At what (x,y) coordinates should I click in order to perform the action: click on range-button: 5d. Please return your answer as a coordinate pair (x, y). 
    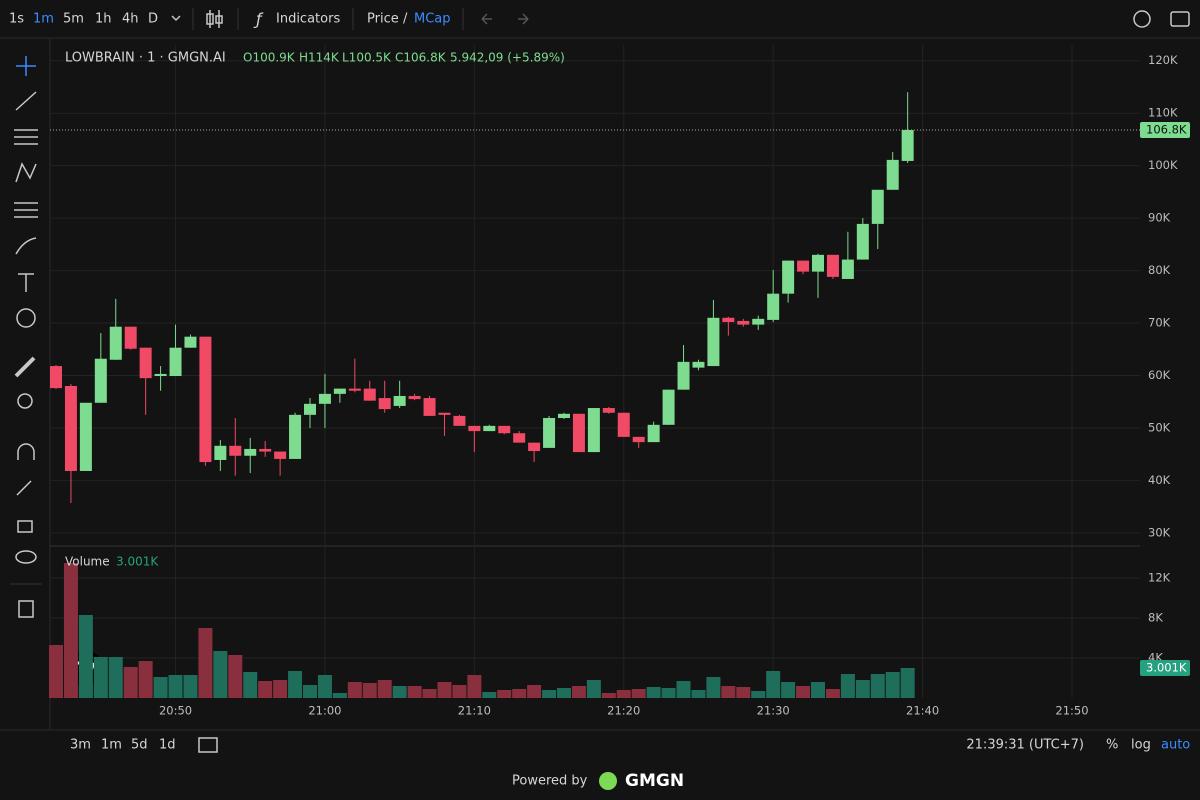
    Looking at the image, I should click on (139, 745).